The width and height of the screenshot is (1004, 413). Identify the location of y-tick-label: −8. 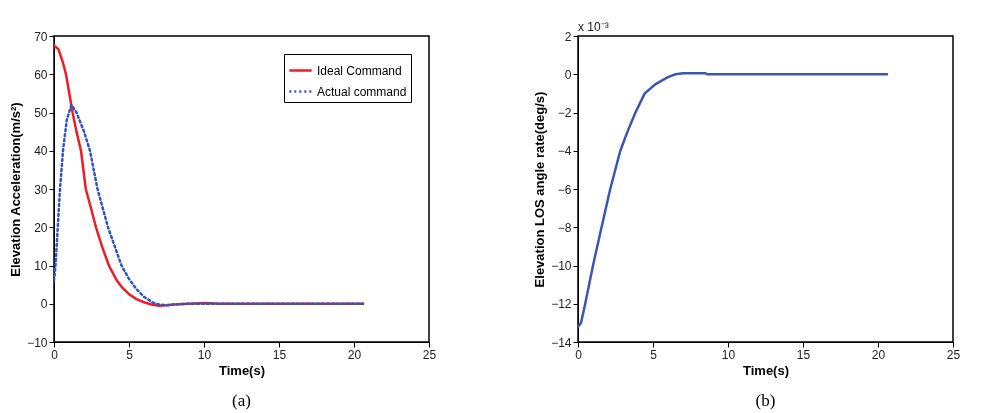
(564, 227).